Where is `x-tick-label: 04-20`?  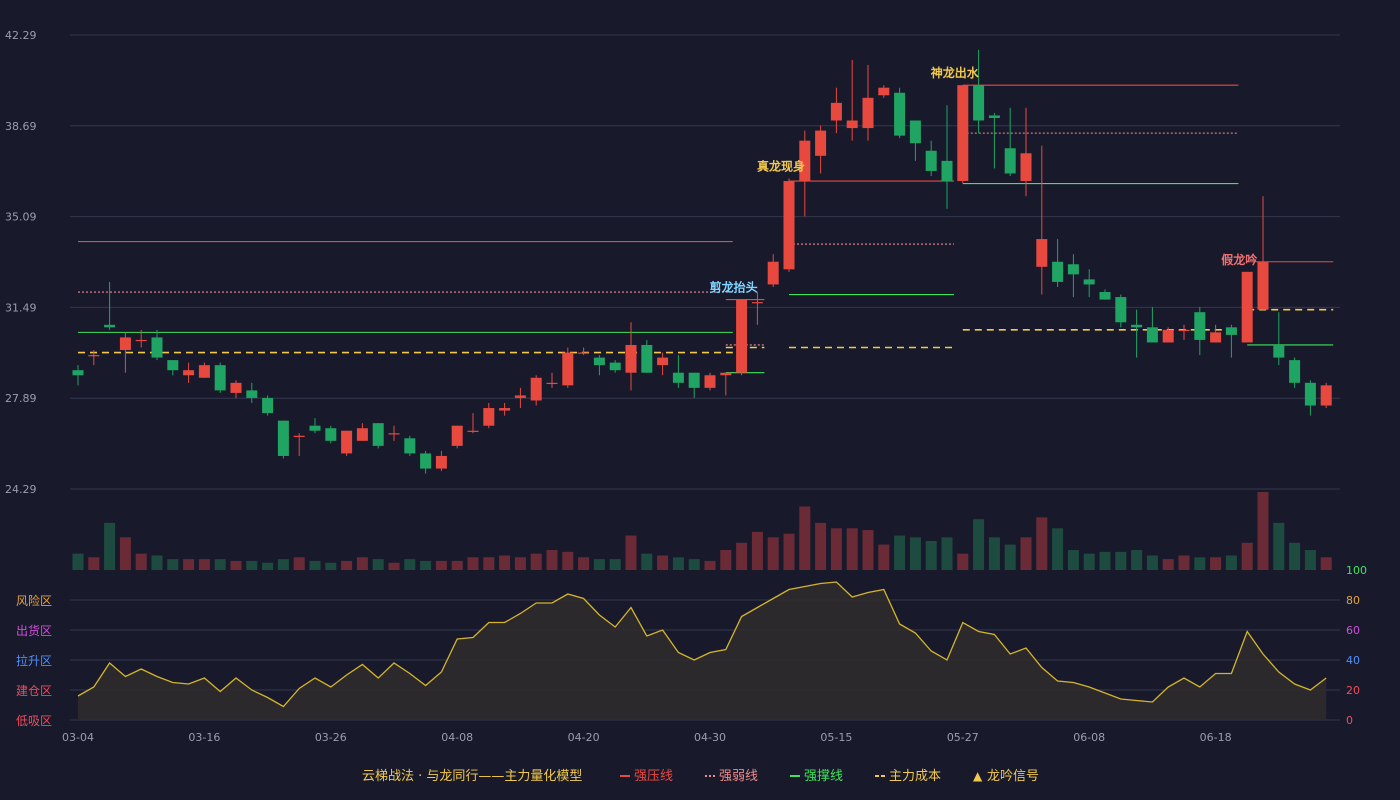
x-tick-label: 04-20 is located at coordinates (584, 737).